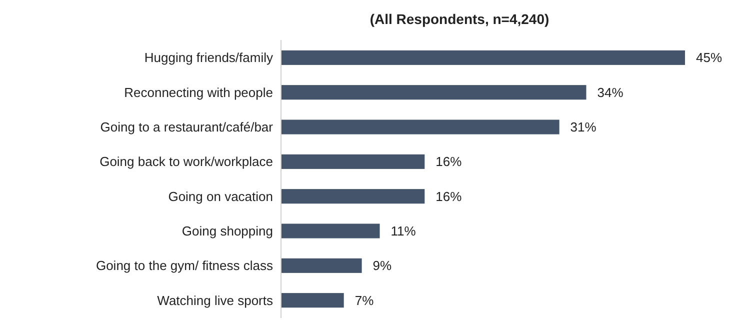  What do you see at coordinates (460, 19) in the screenshot?
I see `chart-subtitle: (All Respondents, n=4,240)` at bounding box center [460, 19].